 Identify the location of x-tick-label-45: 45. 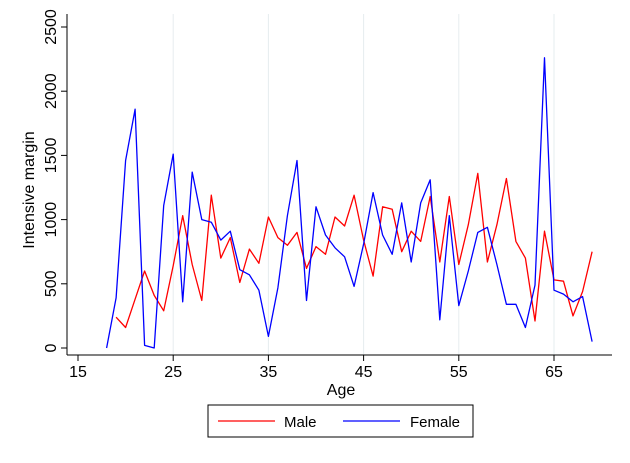
(364, 372).